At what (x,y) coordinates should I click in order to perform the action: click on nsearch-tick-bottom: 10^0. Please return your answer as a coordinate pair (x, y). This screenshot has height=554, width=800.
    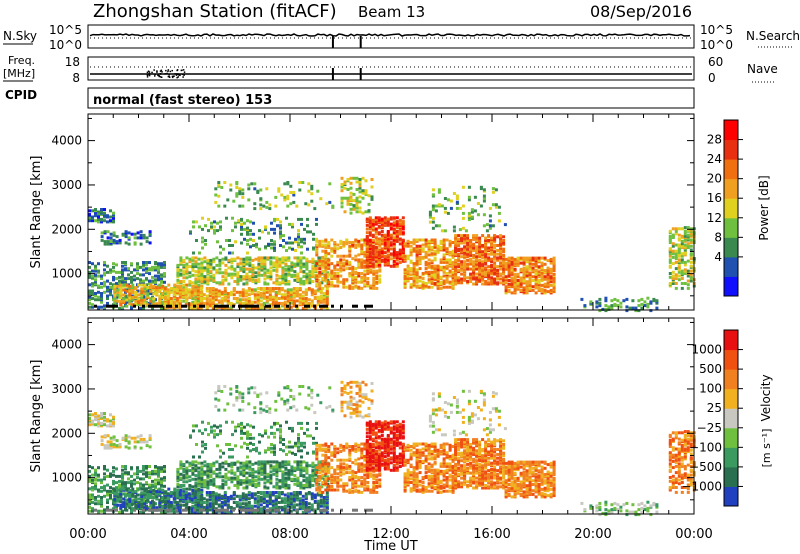
    Looking at the image, I should click on (716, 45).